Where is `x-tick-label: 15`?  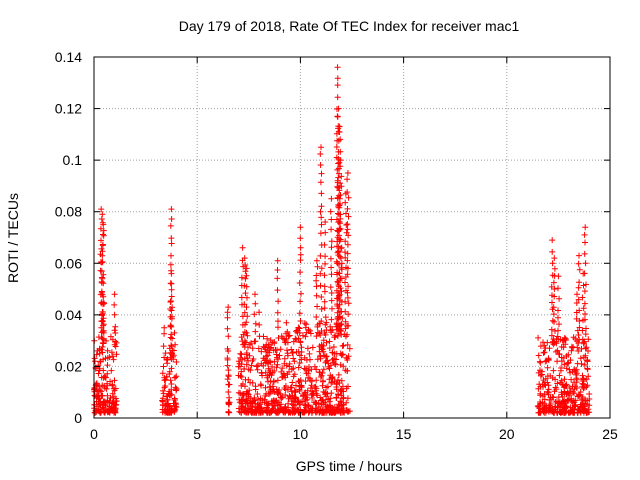
x-tick-label: 15 is located at coordinates (404, 434).